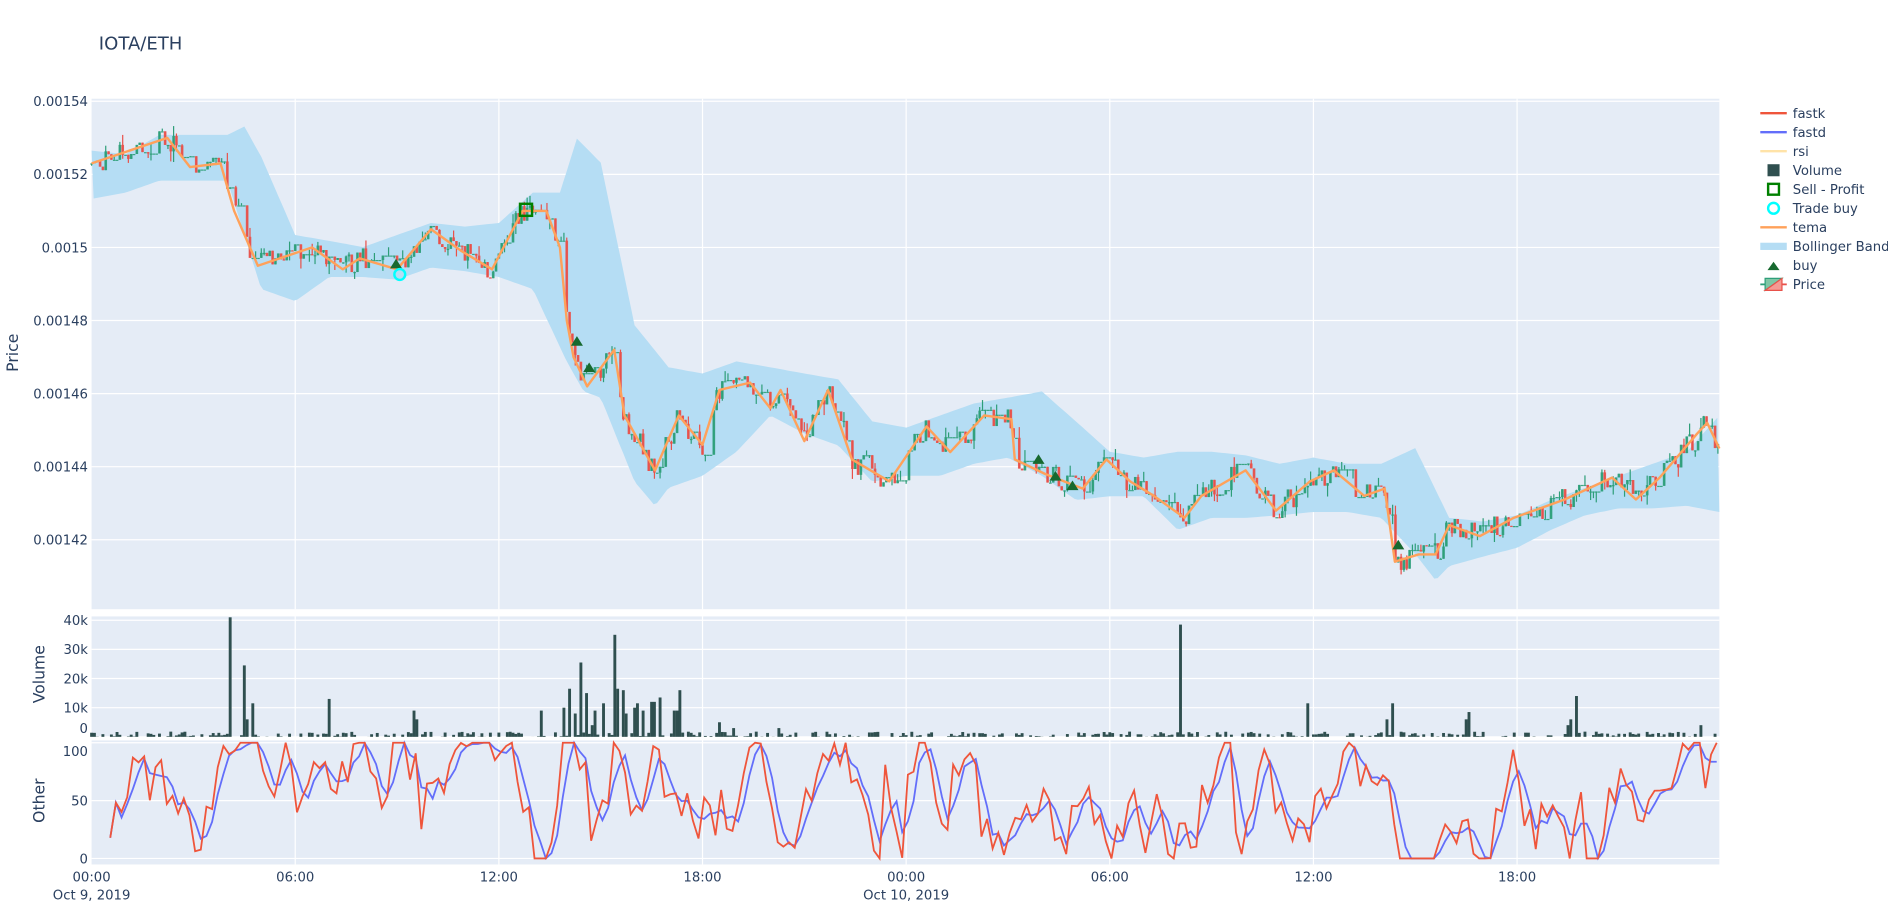 Image resolution: width=1888 pixels, height=909 pixels. I want to click on legend-label: buy, so click(1805, 266).